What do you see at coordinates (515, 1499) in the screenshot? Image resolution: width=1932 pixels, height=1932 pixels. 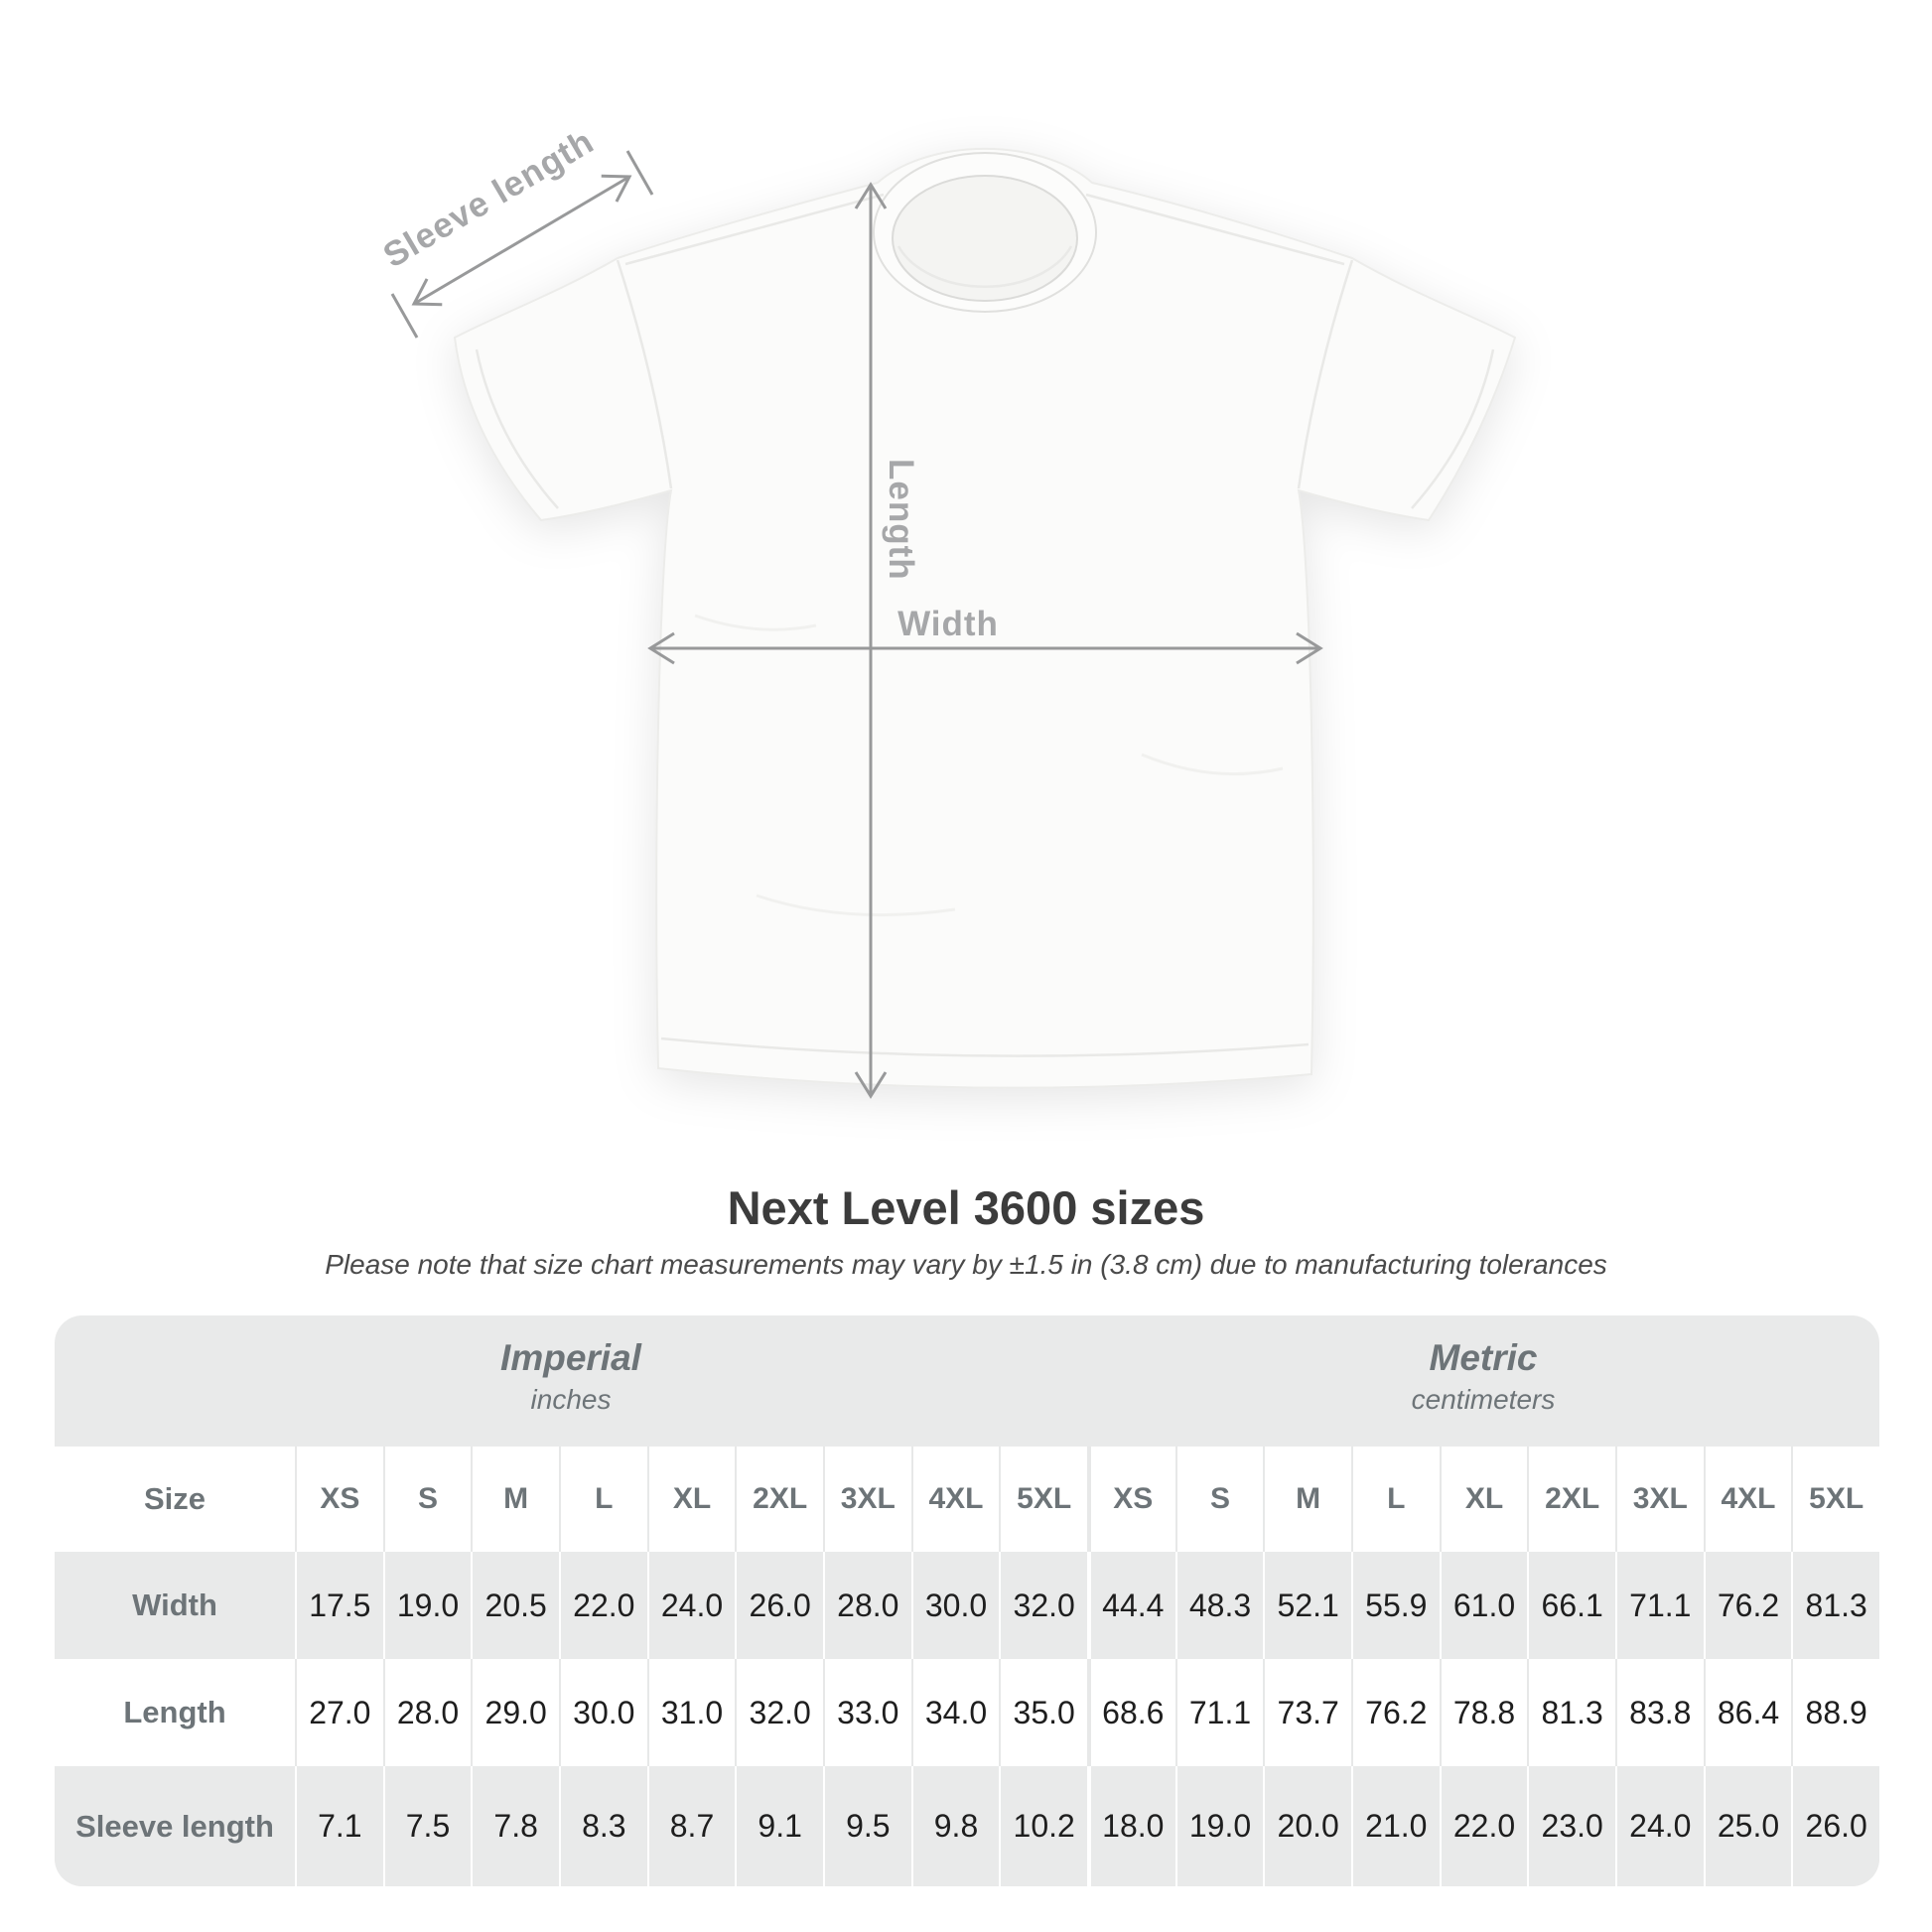 I see `size-col-m-imperial: M` at bounding box center [515, 1499].